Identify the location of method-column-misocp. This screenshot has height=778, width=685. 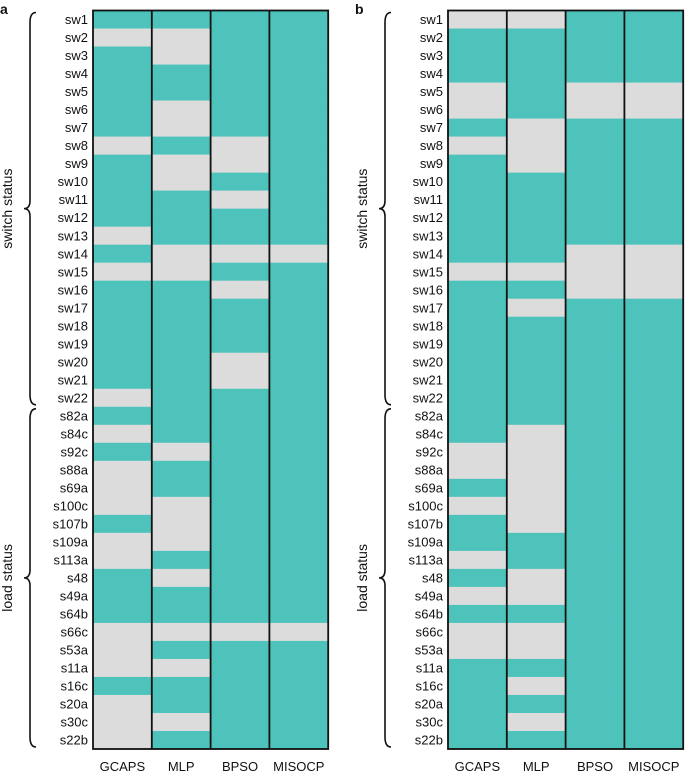
(299, 380).